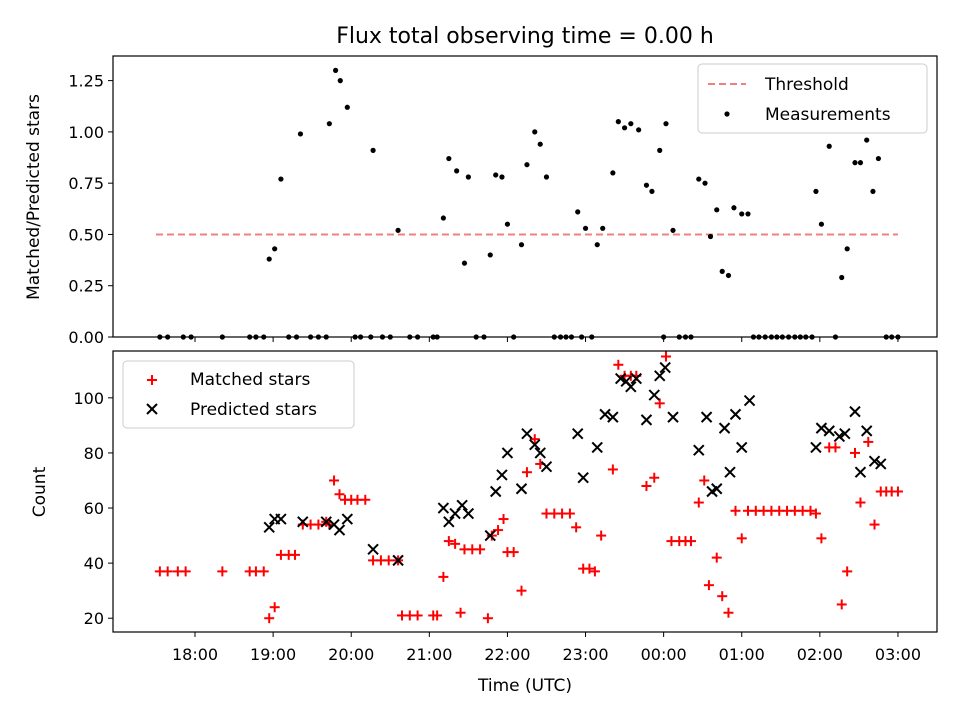 The image size is (960, 720). Describe the element at coordinates (820, 654) in the screenshot. I see `x-tick-label: 02:00` at that location.